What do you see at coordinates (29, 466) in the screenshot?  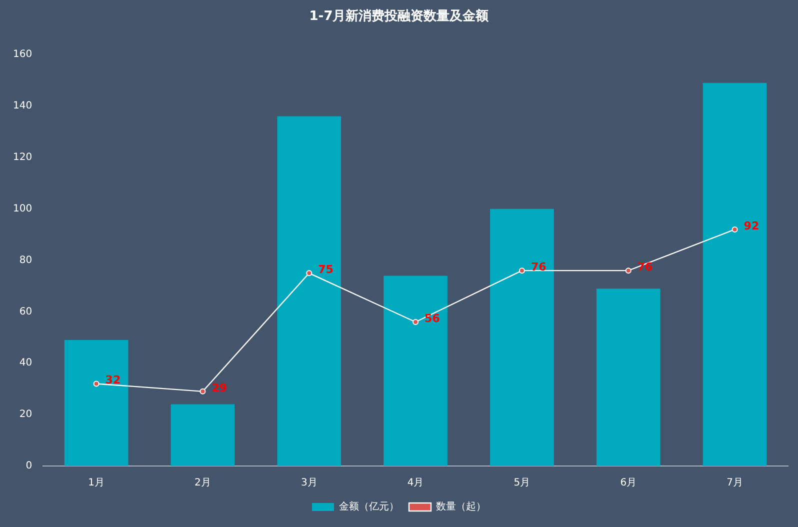 I see `y-tick-label: 0` at bounding box center [29, 466].